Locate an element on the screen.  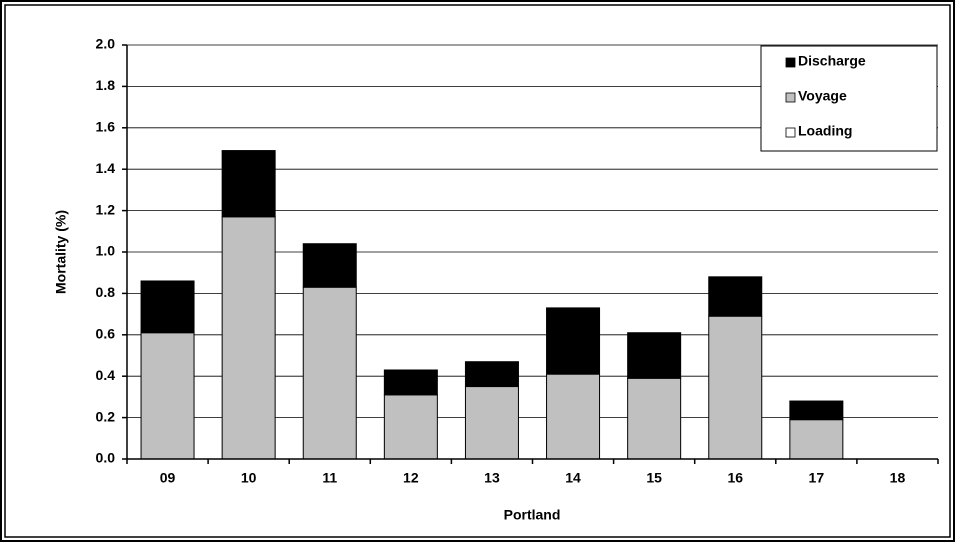
y-tick-label: 1.6 is located at coordinates (106, 127).